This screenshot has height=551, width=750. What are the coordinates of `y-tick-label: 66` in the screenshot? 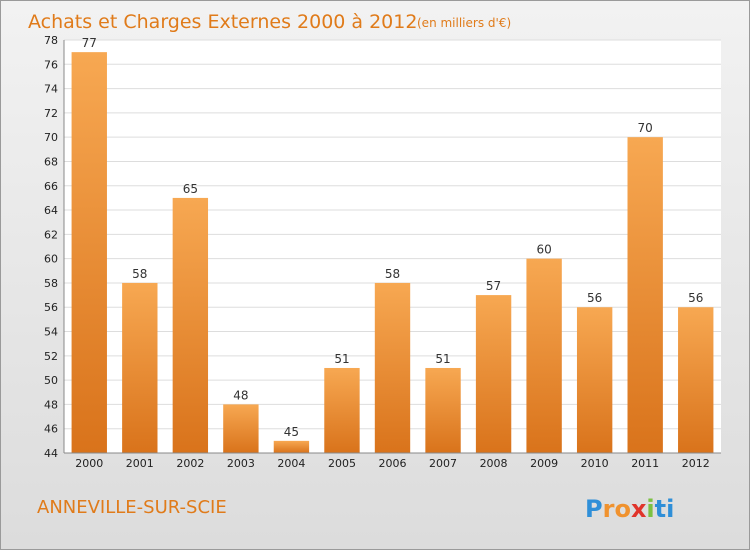 It's located at (51, 186).